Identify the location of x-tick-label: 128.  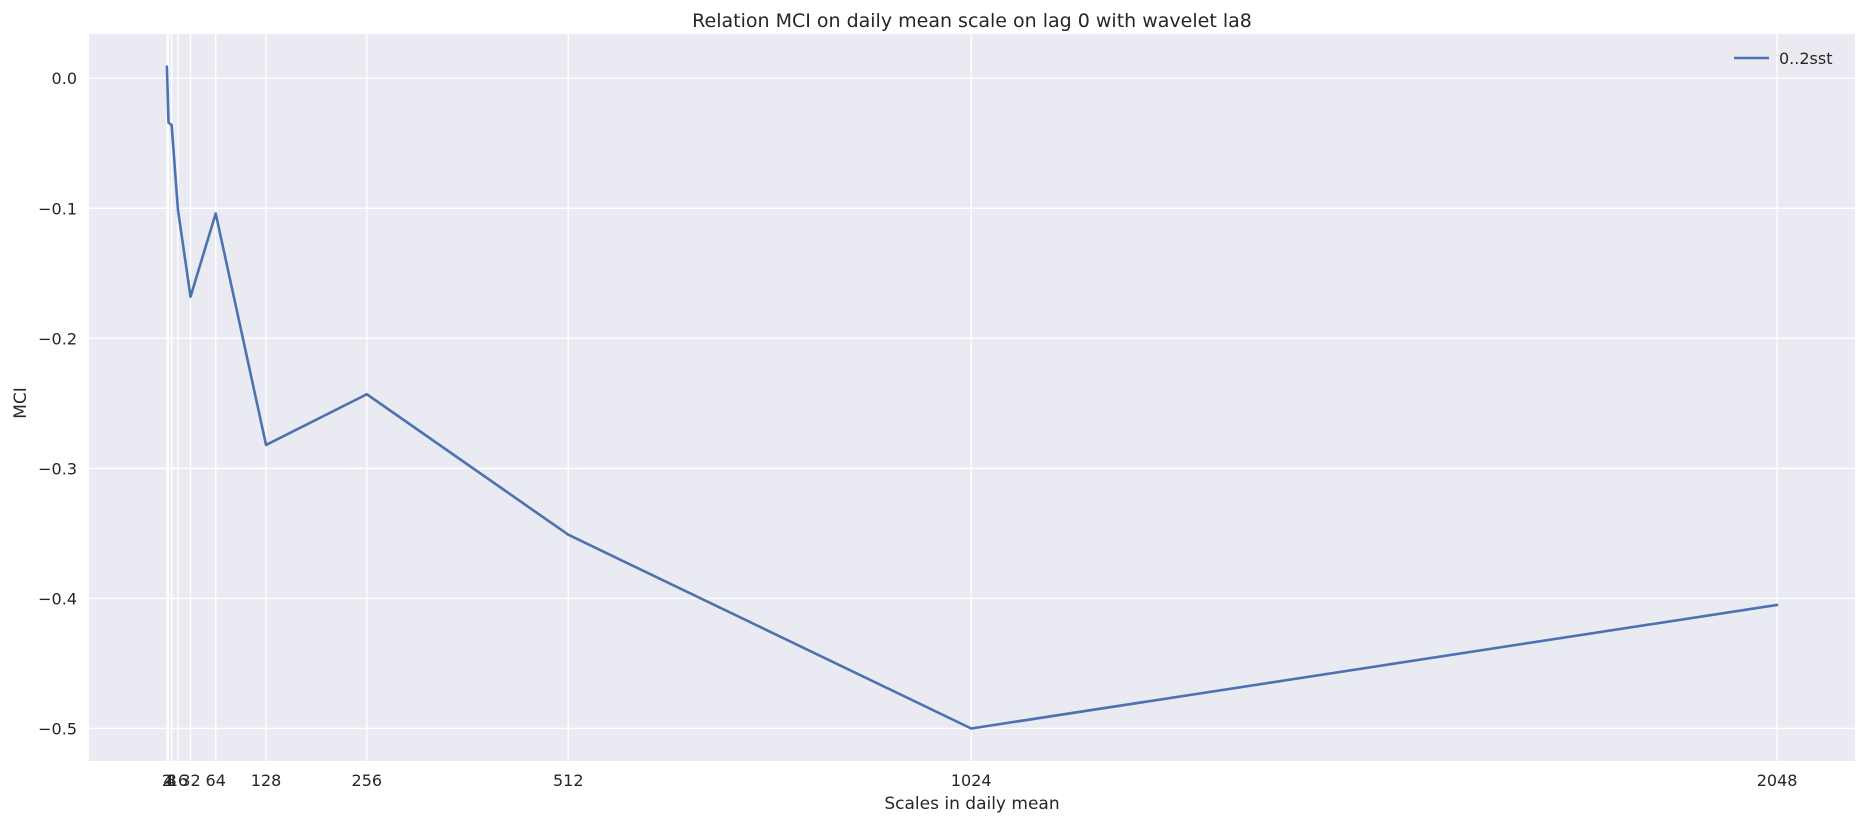
(266, 780).